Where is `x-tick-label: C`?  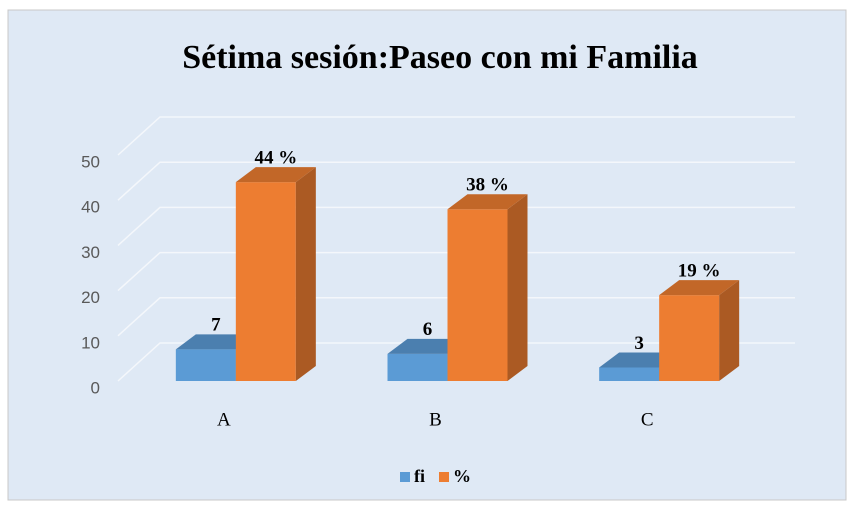
x-tick-label: C is located at coordinates (647, 419).